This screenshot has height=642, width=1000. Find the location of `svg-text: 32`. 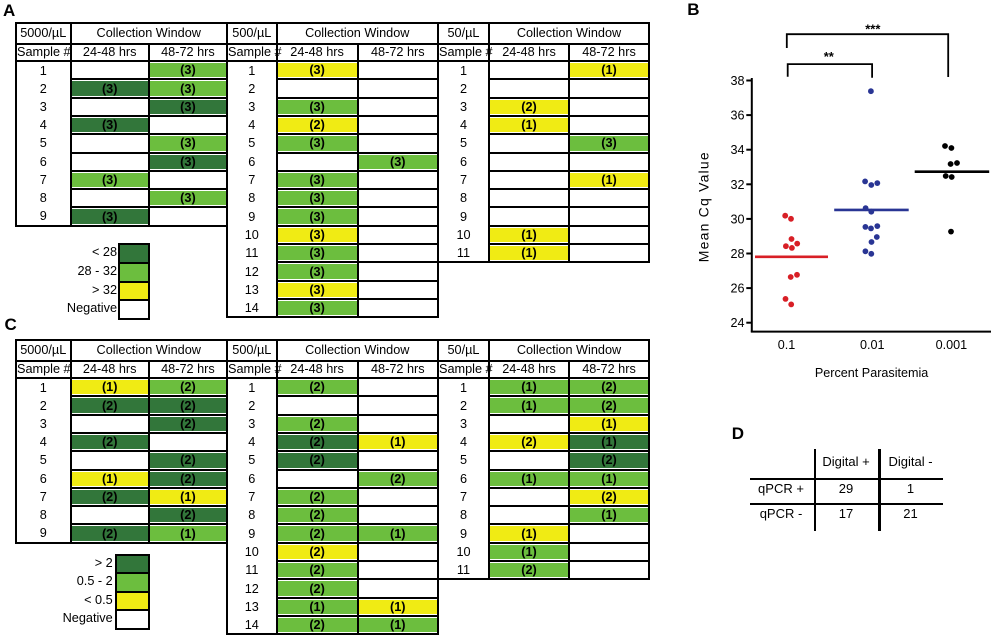

svg-text: 32 is located at coordinates (737, 185).